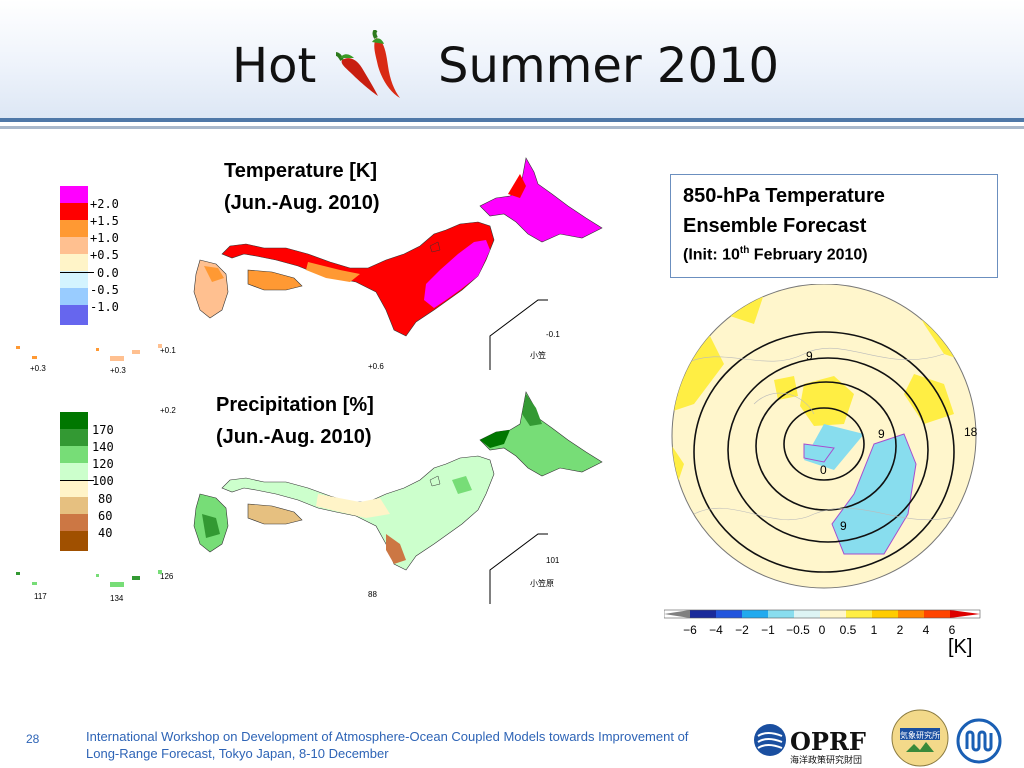  I want to click on oprf-logo: OPRF 海洋政策研究財団, so click(810, 745).